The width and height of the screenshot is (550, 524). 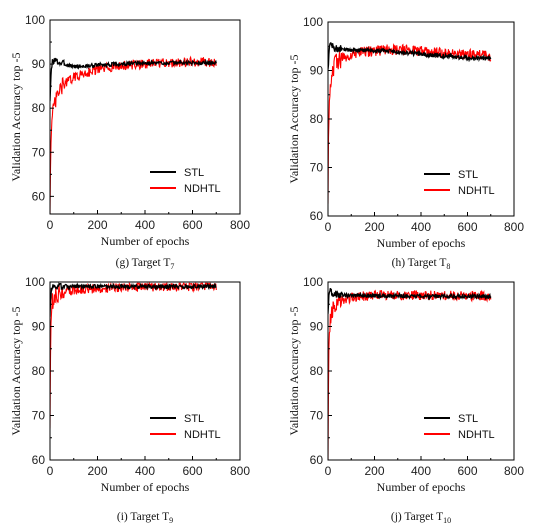 I want to click on panel-caption: (j) Target T10, so click(x=421, y=517).